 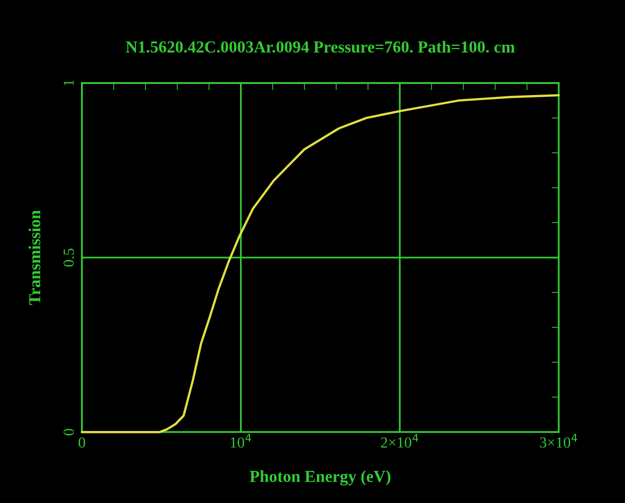 What do you see at coordinates (320, 46) in the screenshot?
I see `chart-title: N1.5620.42C.0003Ar.0094 Pressure=760. Path=100. cm` at bounding box center [320, 46].